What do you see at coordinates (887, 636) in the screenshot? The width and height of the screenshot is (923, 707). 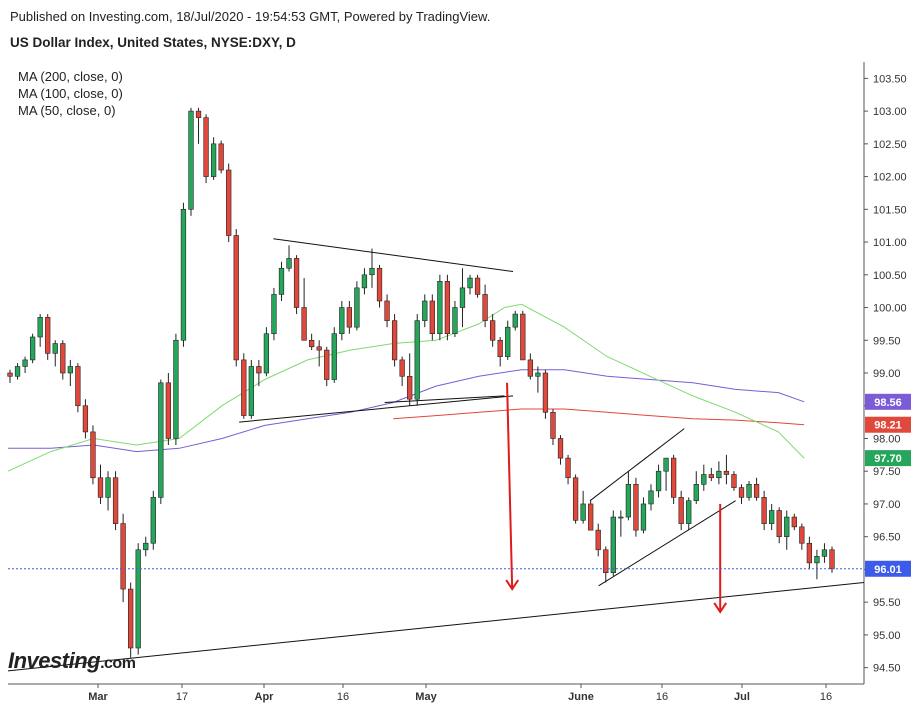 I see `y-tick-label: 95.00` at bounding box center [887, 636].